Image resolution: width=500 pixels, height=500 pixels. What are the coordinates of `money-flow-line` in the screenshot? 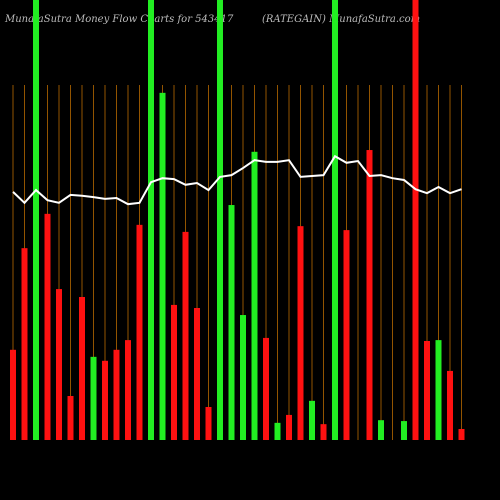 It's located at (237, 180).